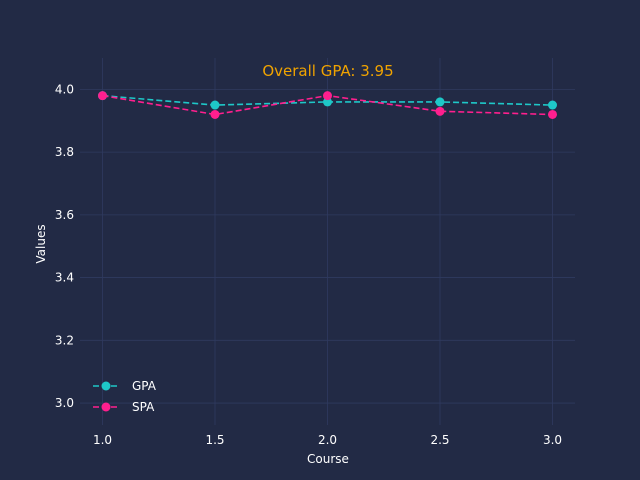  I want to click on y-tick-label: 3.0, so click(64, 403).